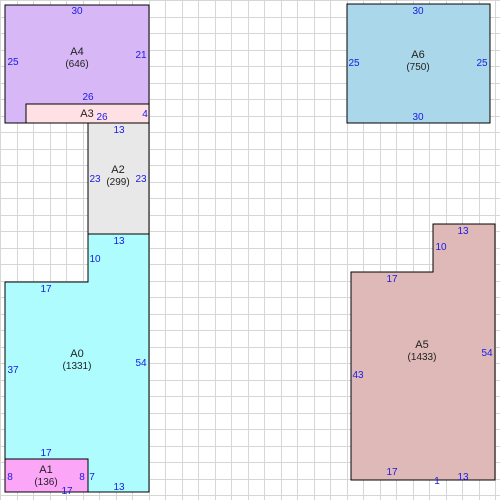  What do you see at coordinates (117, 182) in the screenshot?
I see `region-area: (299)` at bounding box center [117, 182].